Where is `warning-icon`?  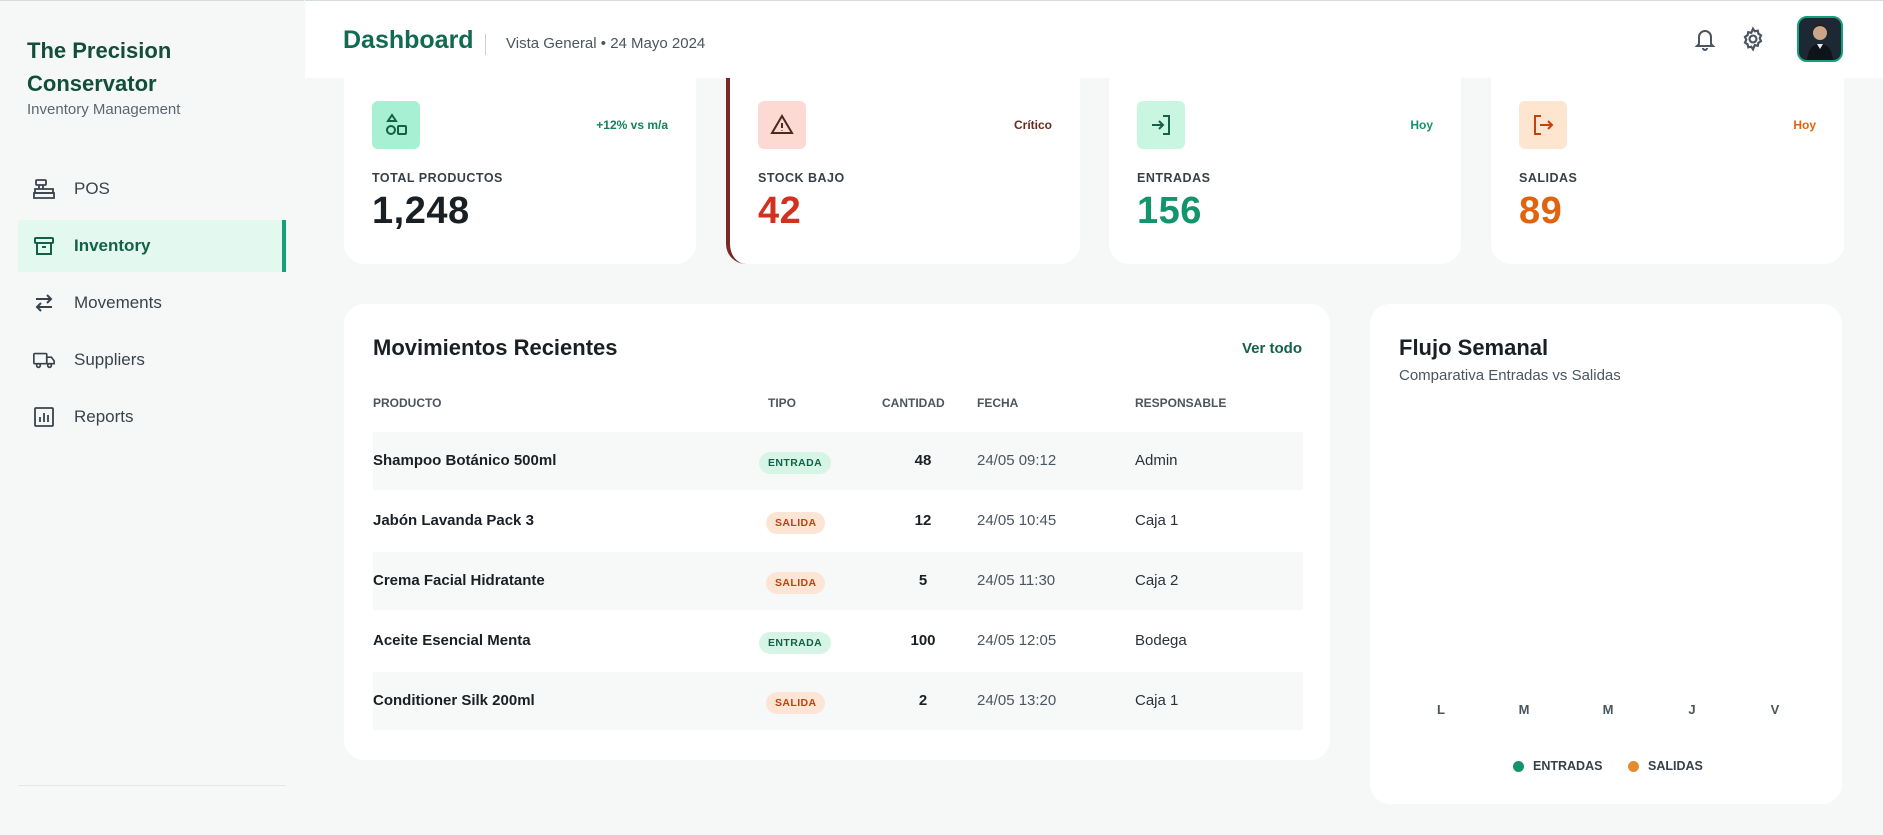 warning-icon is located at coordinates (782, 125).